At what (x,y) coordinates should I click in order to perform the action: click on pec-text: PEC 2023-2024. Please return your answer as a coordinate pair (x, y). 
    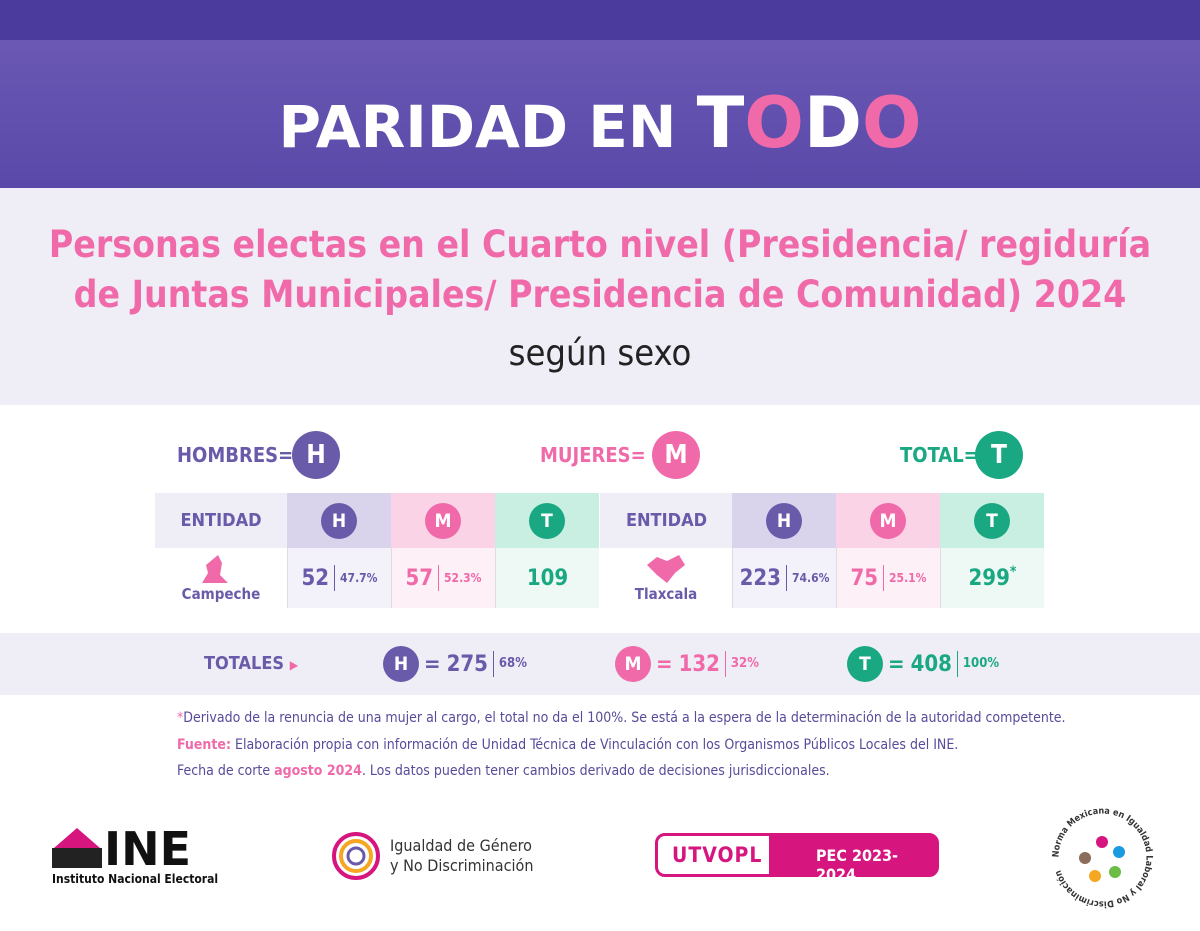
    Looking at the image, I should click on (857, 865).